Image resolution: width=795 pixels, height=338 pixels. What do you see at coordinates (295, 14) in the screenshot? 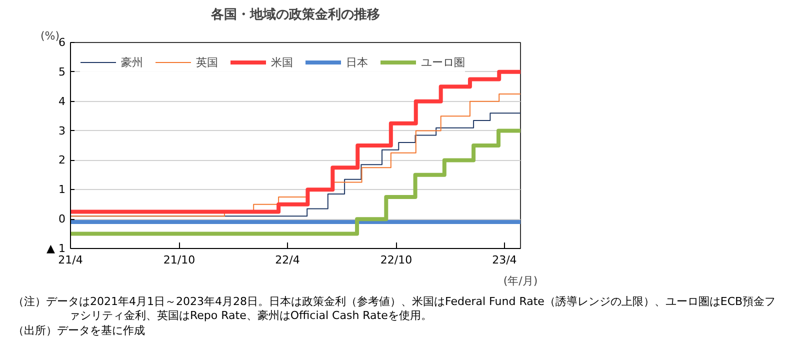
I see `chart-title: 各国・地域の政策金利の推移` at bounding box center [295, 14].